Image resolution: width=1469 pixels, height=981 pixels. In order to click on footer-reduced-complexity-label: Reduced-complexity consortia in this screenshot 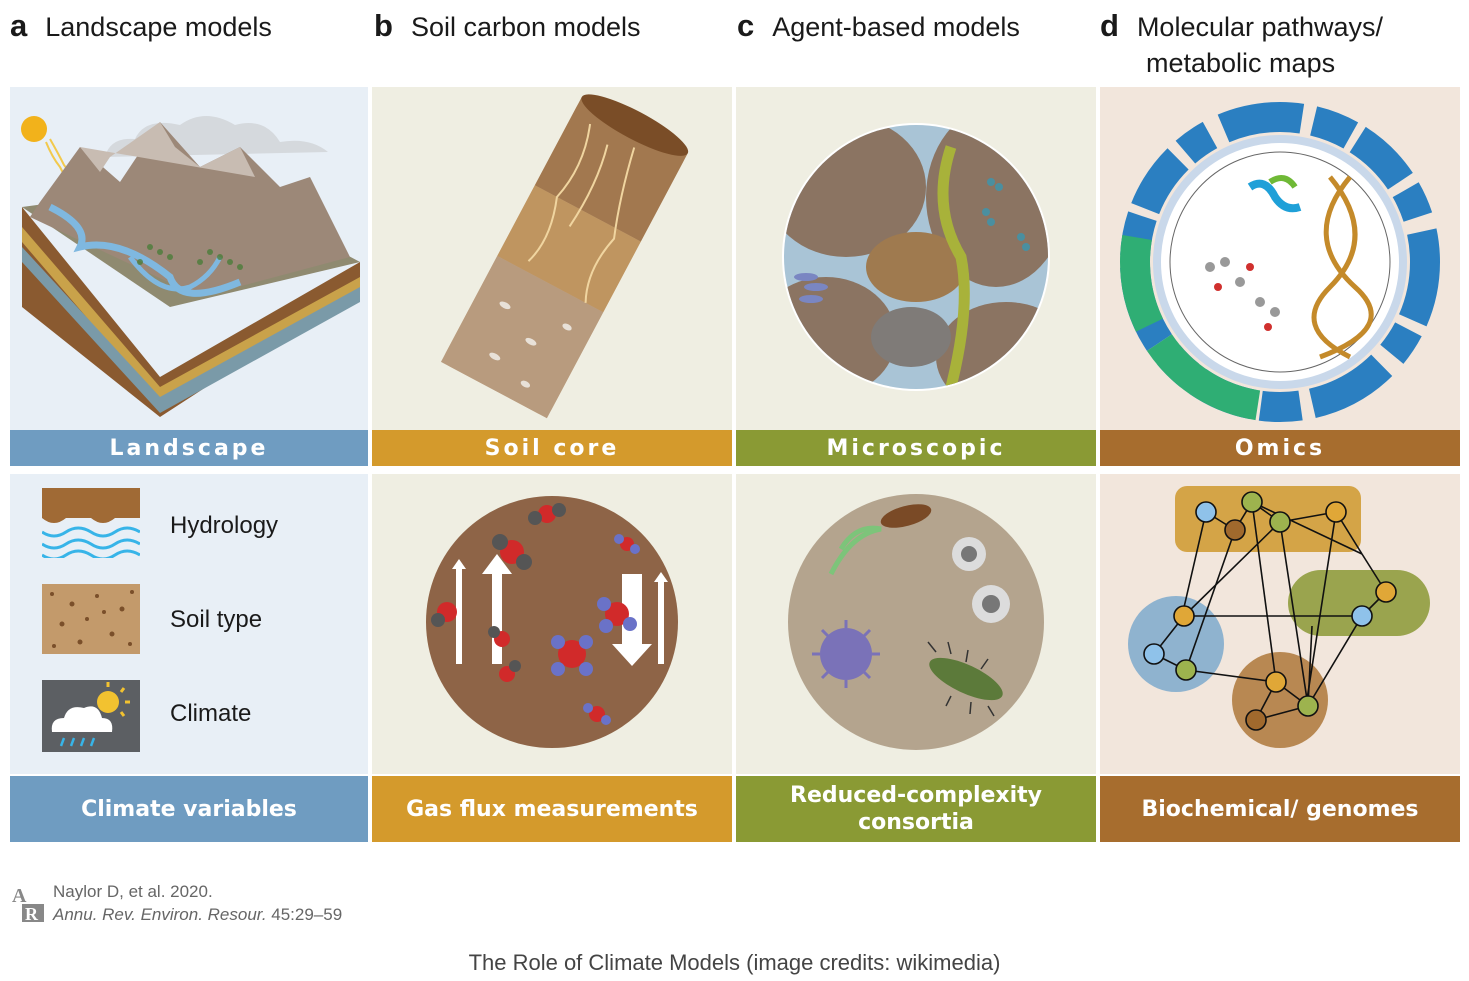, I will do `click(916, 809)`.